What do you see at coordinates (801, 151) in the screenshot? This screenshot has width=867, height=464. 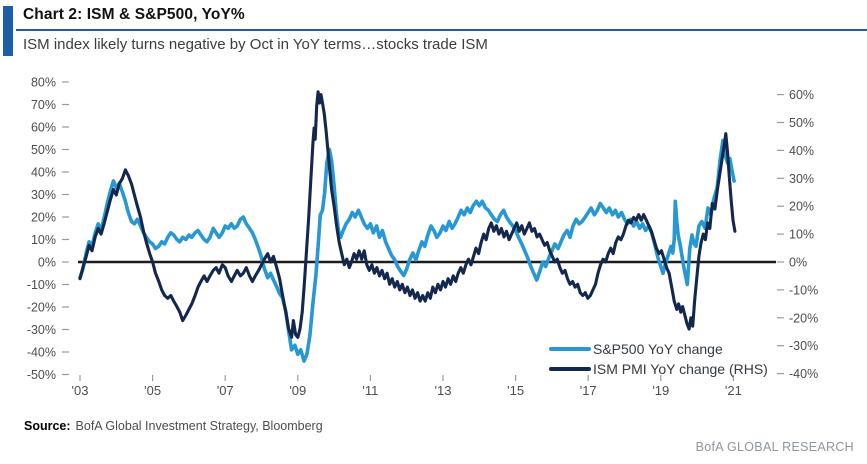 I see `right-axis-label: 40%` at bounding box center [801, 151].